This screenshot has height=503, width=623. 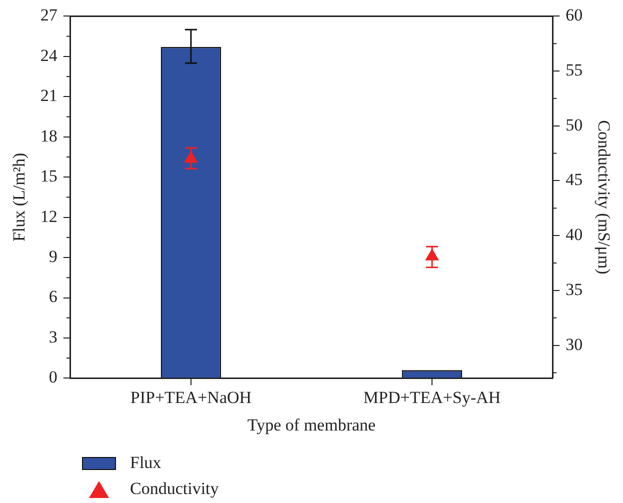 What do you see at coordinates (49, 216) in the screenshot?
I see `y-tick-label: 12` at bounding box center [49, 216].